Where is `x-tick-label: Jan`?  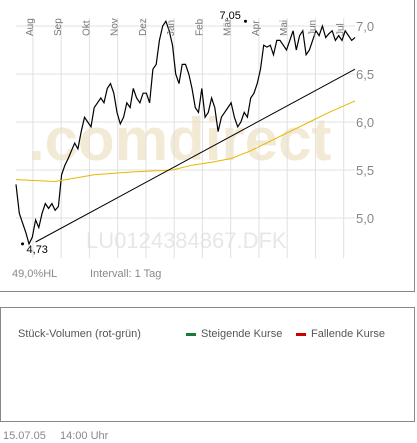
x-tick-label: Jan is located at coordinates (171, 28).